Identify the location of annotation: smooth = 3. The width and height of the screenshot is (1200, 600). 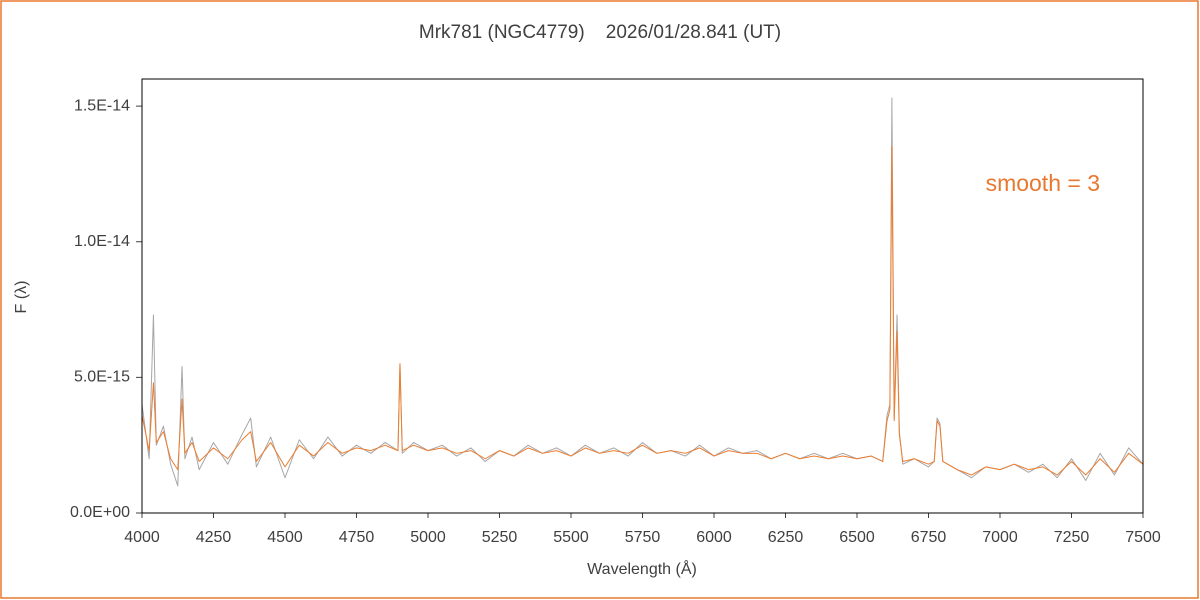
(1043, 183).